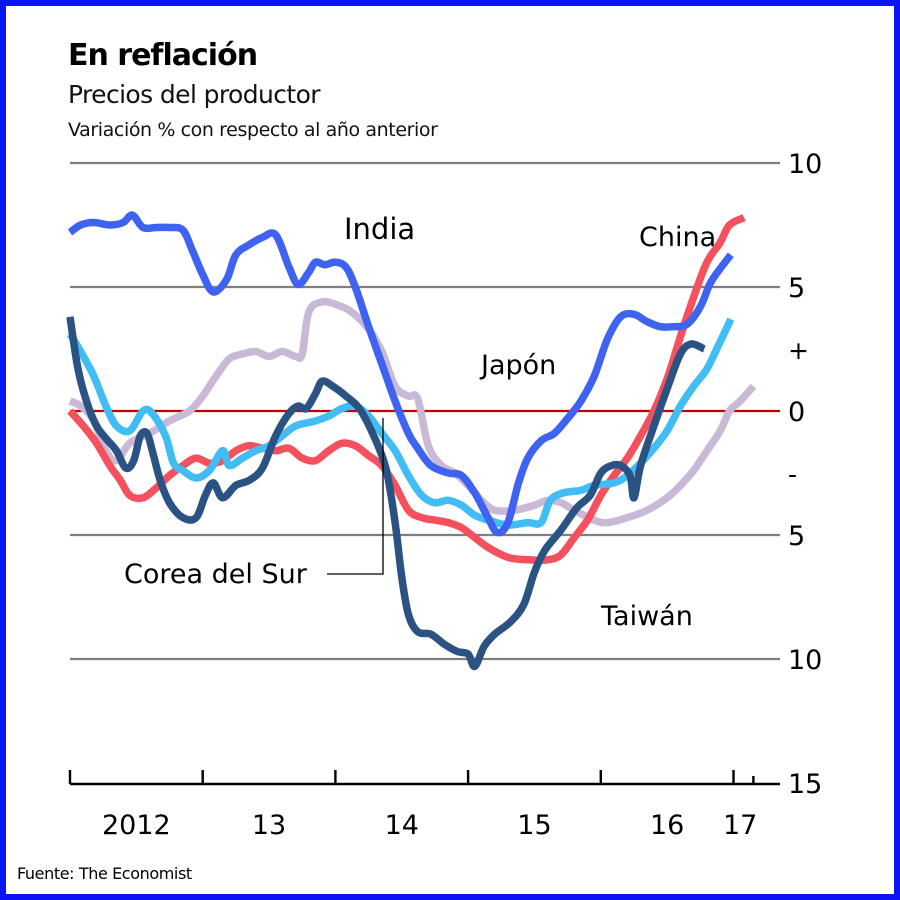 This screenshot has height=900, width=900. What do you see at coordinates (677, 237) in the screenshot?
I see `label-china: China` at bounding box center [677, 237].